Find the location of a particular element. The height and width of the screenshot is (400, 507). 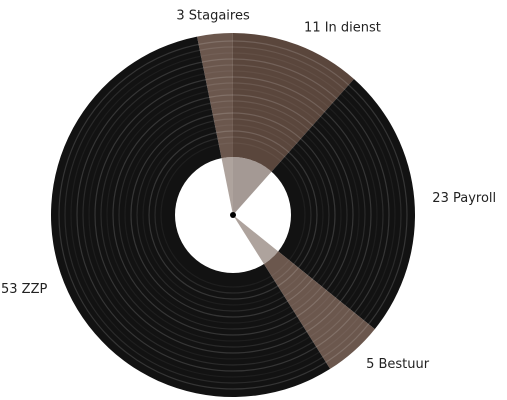

slice-label: 53 ZZP is located at coordinates (24, 289).